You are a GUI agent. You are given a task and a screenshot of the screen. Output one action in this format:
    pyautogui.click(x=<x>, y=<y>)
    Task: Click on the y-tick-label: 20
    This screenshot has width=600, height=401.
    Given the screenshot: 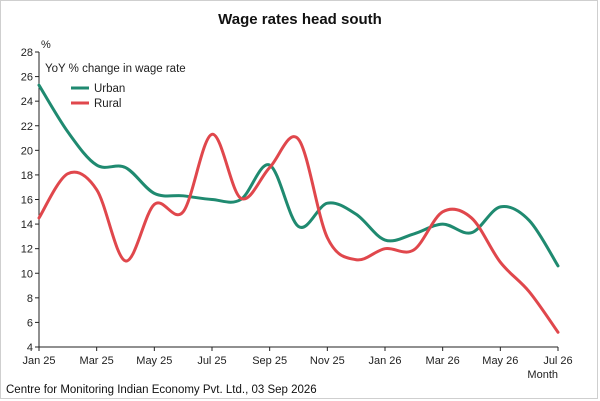 What is the action you would take?
    pyautogui.click(x=27, y=151)
    